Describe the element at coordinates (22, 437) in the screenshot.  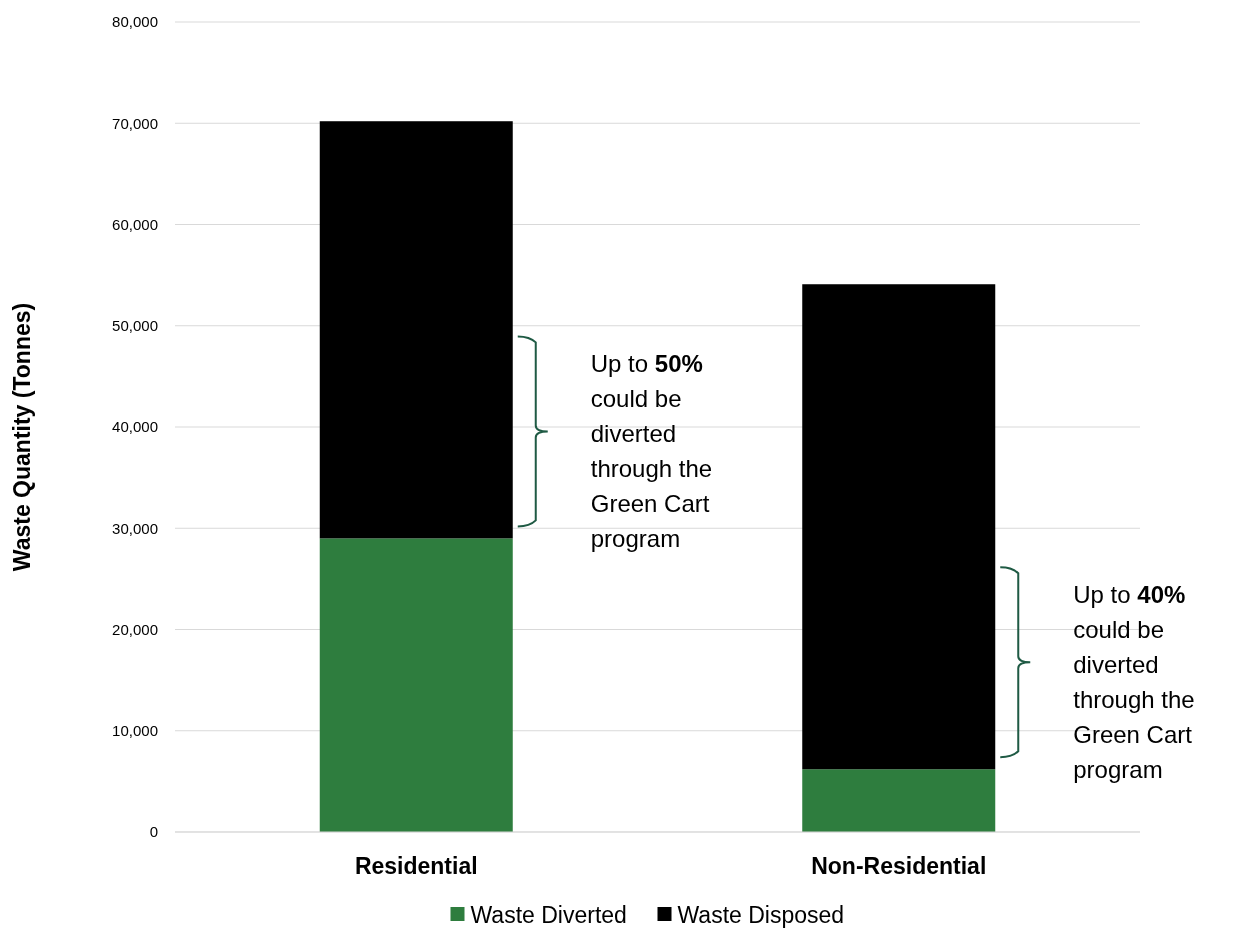
I see `y-axis-title: Waste Quantity (Tonnes)` at that location.